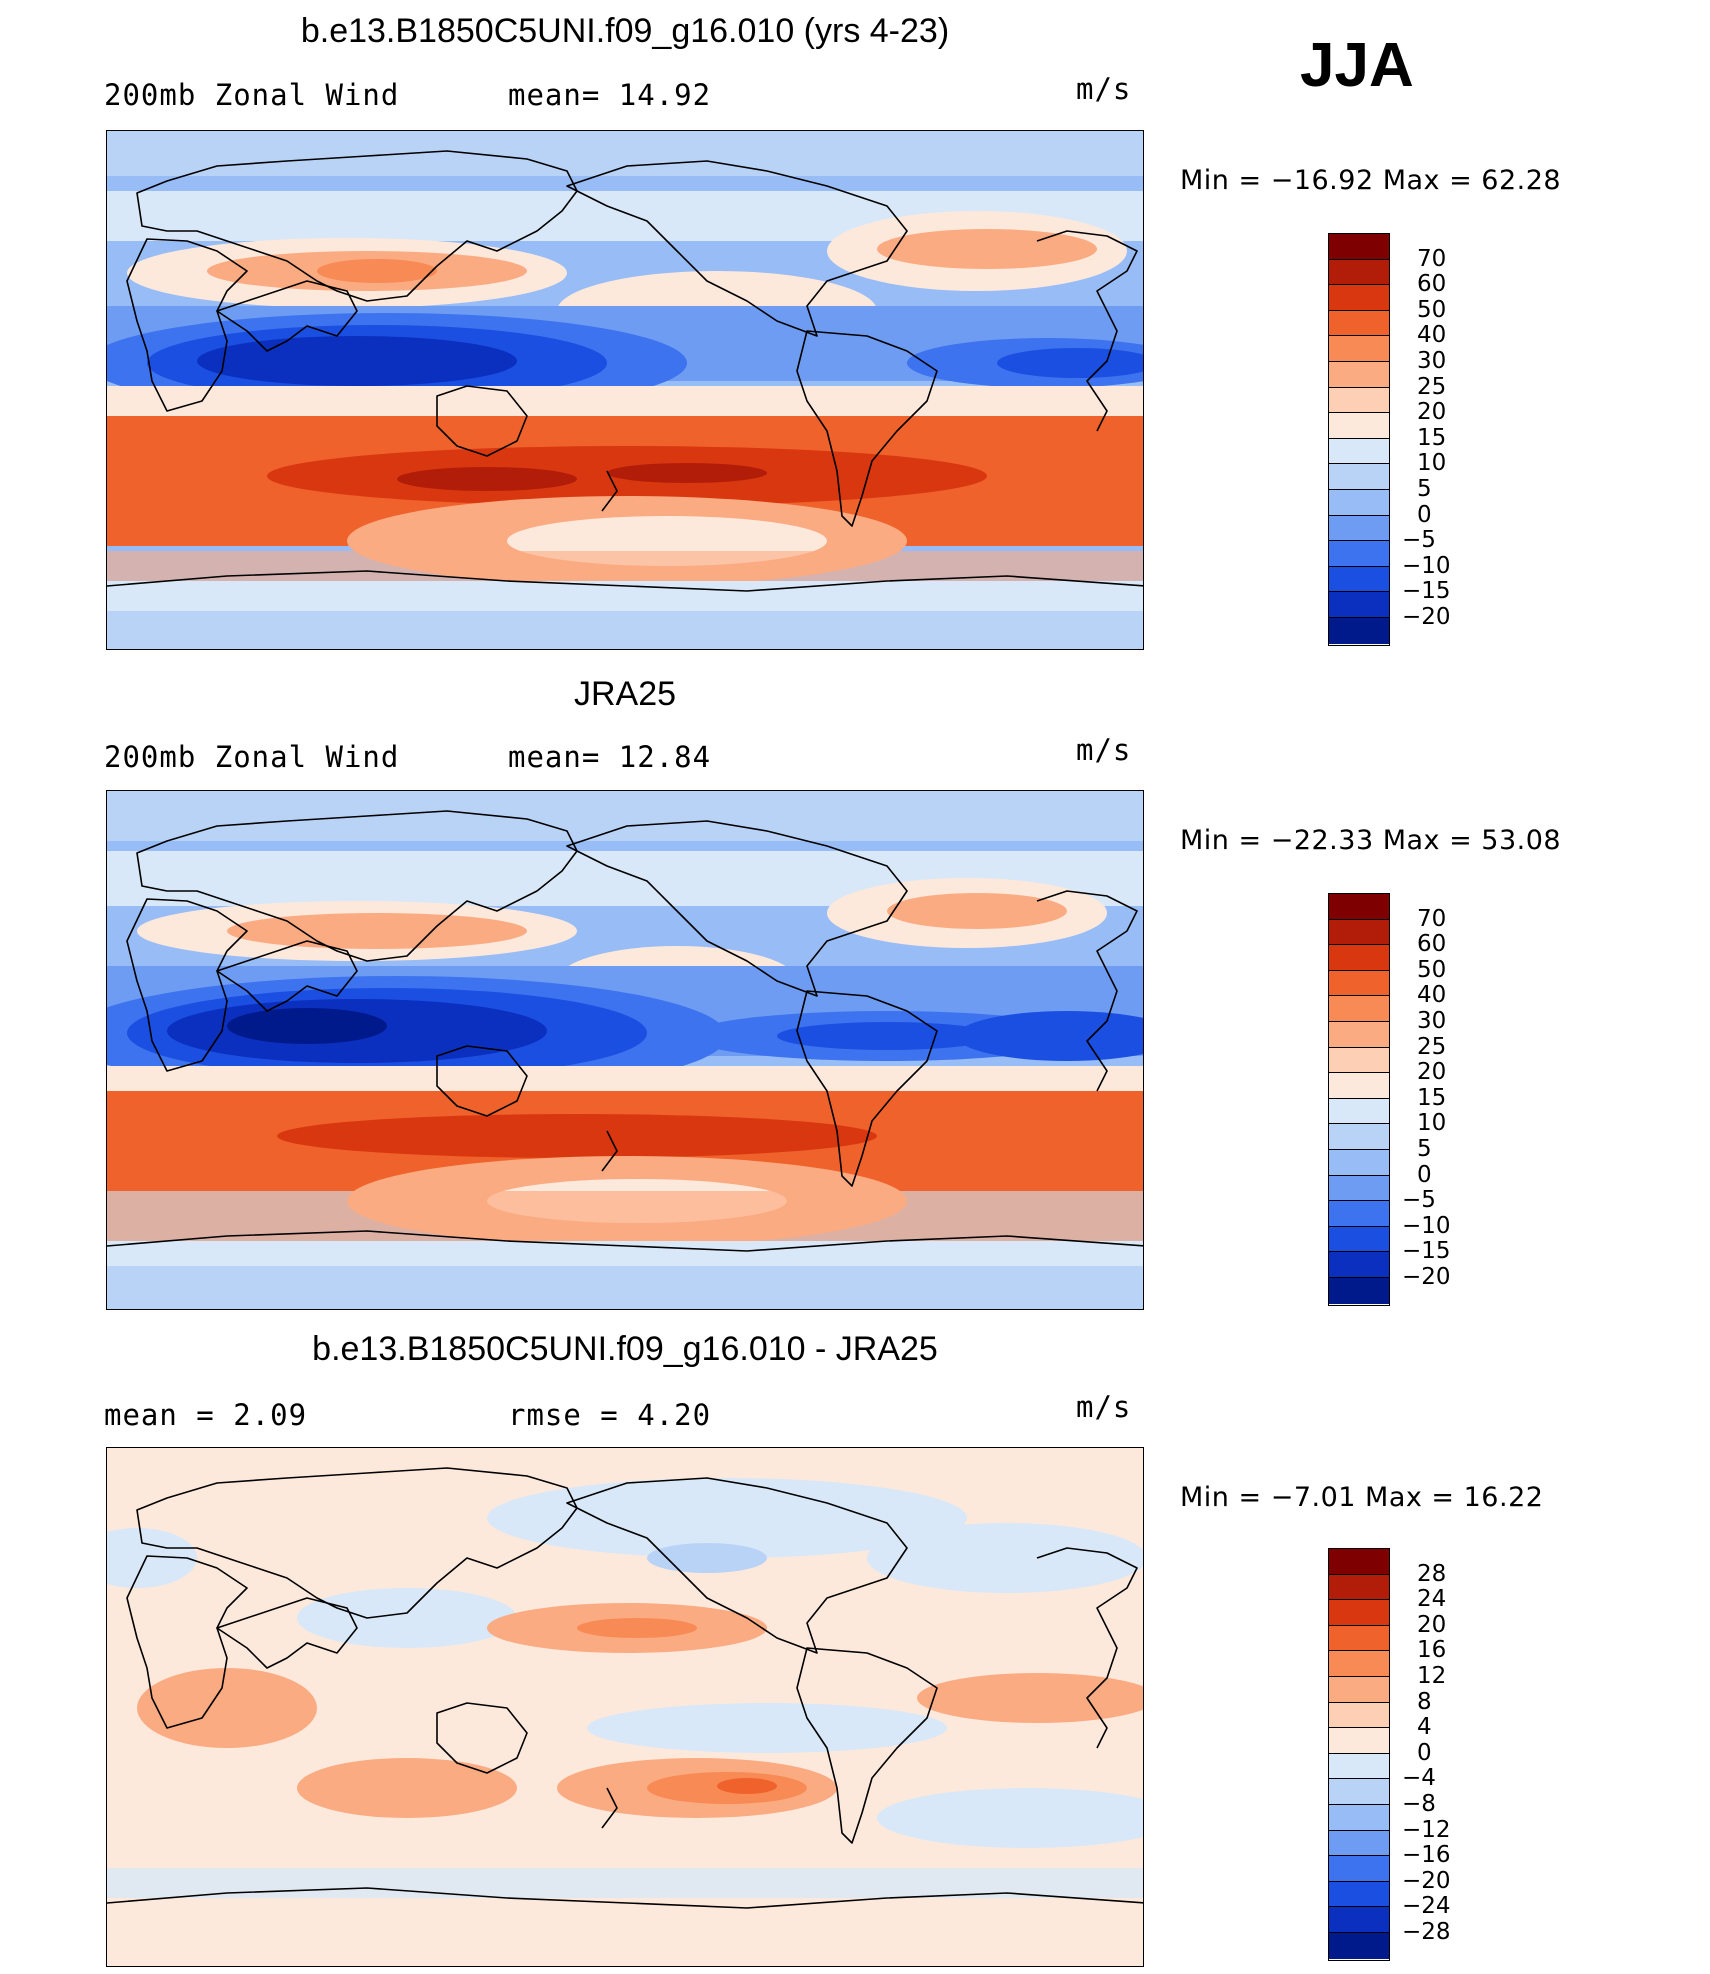  What do you see at coordinates (1371, 840) in the screenshot?
I see `panel-2-minmax: Min = −22.33 Max = 53.08` at bounding box center [1371, 840].